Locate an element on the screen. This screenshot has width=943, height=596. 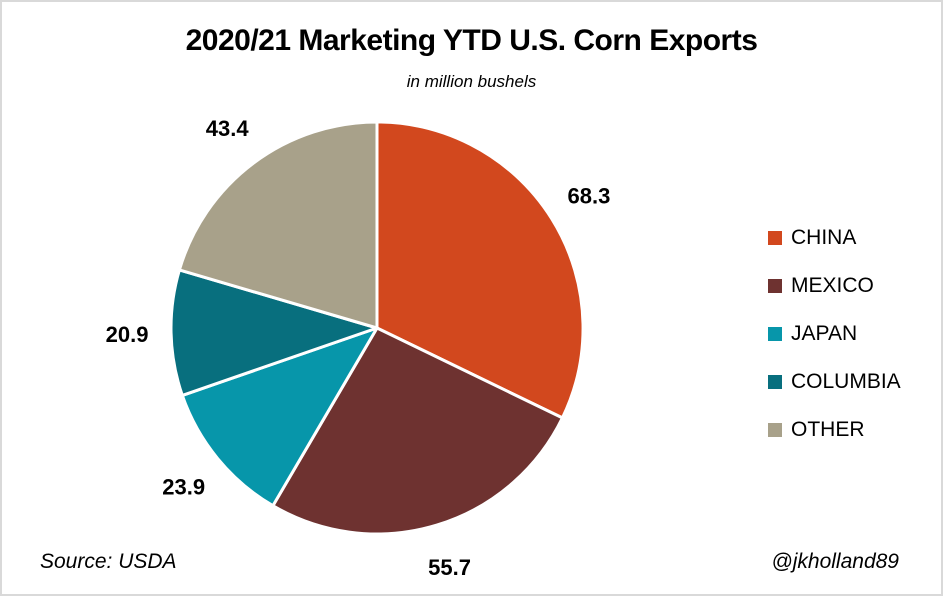
legend: CHINA MEXICO JAPAN COLUMBIA OTHER is located at coordinates (834, 334).